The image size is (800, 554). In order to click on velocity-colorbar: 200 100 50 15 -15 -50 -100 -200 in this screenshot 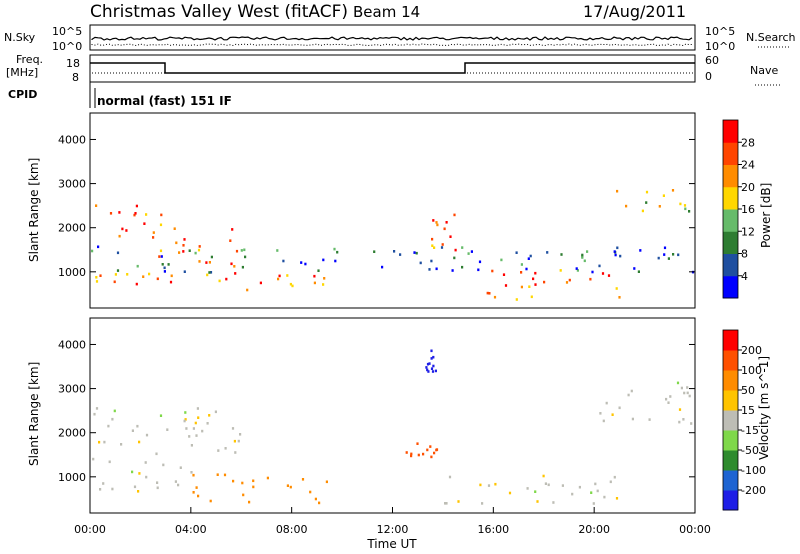, I will do `click(744, 420)`.